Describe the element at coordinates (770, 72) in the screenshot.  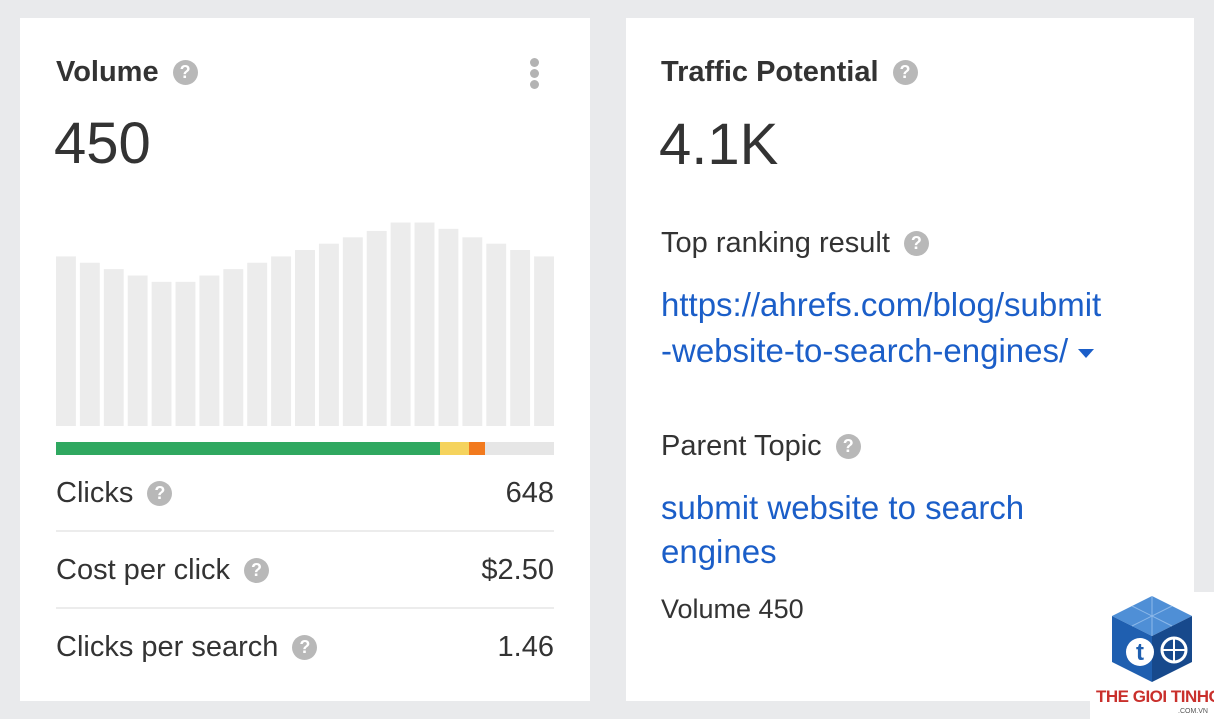
I see `traffic-potential-title-text: Traffic Potential` at that location.